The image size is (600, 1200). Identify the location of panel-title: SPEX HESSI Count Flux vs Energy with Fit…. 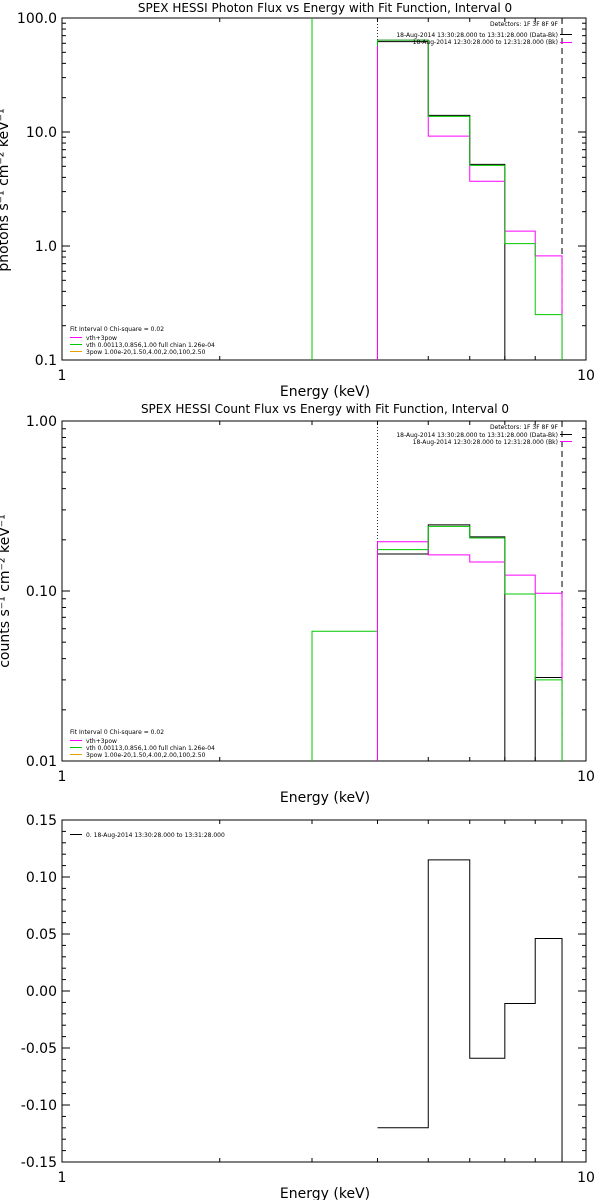
(325, 409).